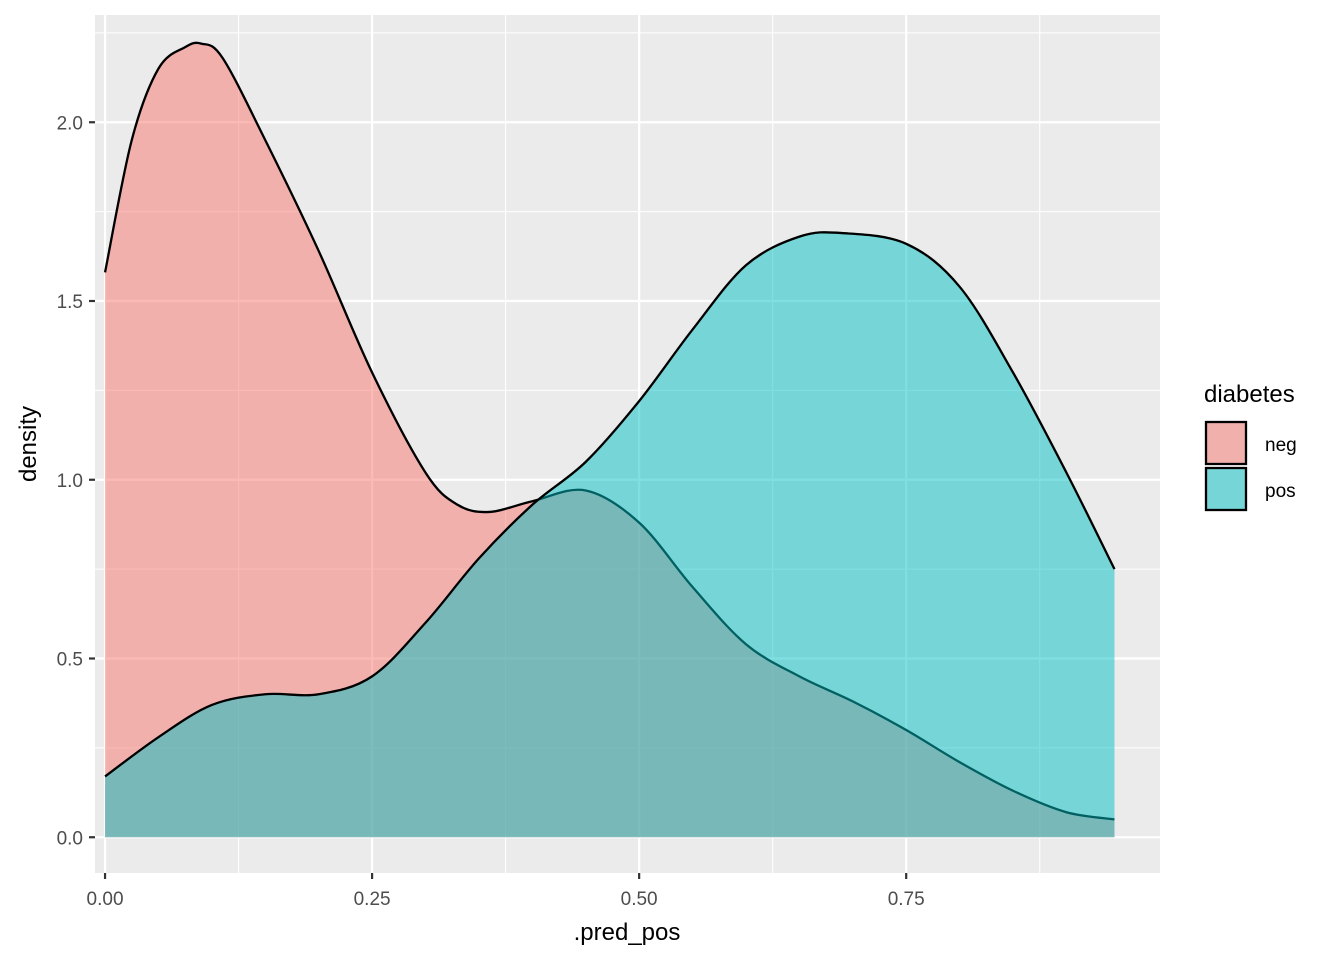 The width and height of the screenshot is (1344, 960). I want to click on y-axis: 0.0 0.5 1.0 1.5 2.0, so click(76, 481).